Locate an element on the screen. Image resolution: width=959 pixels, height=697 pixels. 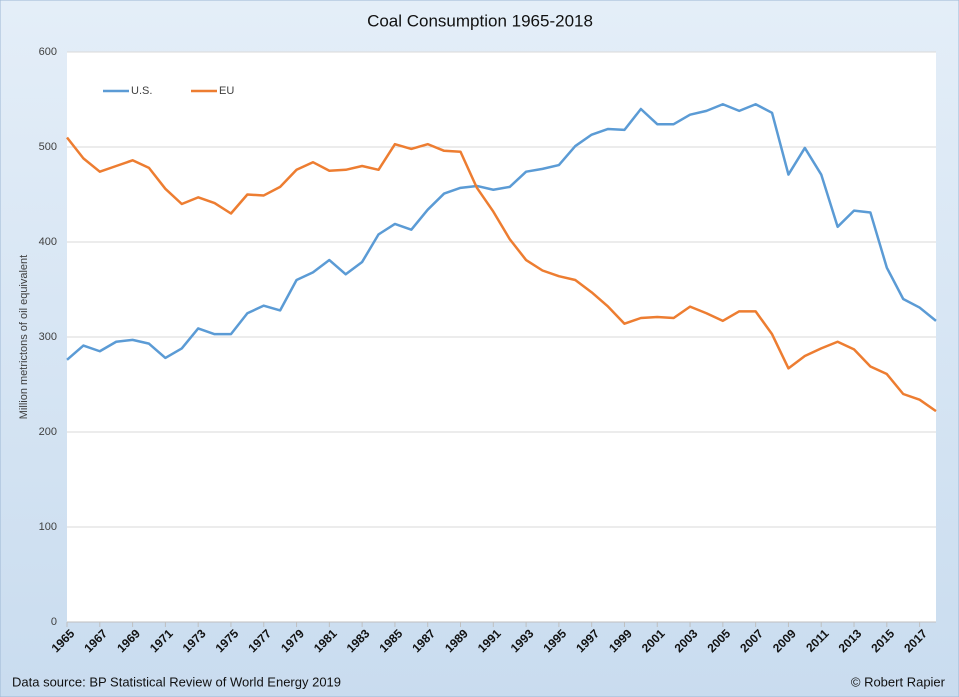
y-axis-label: Million metrictons of oil equivalent is located at coordinates (24, 337).